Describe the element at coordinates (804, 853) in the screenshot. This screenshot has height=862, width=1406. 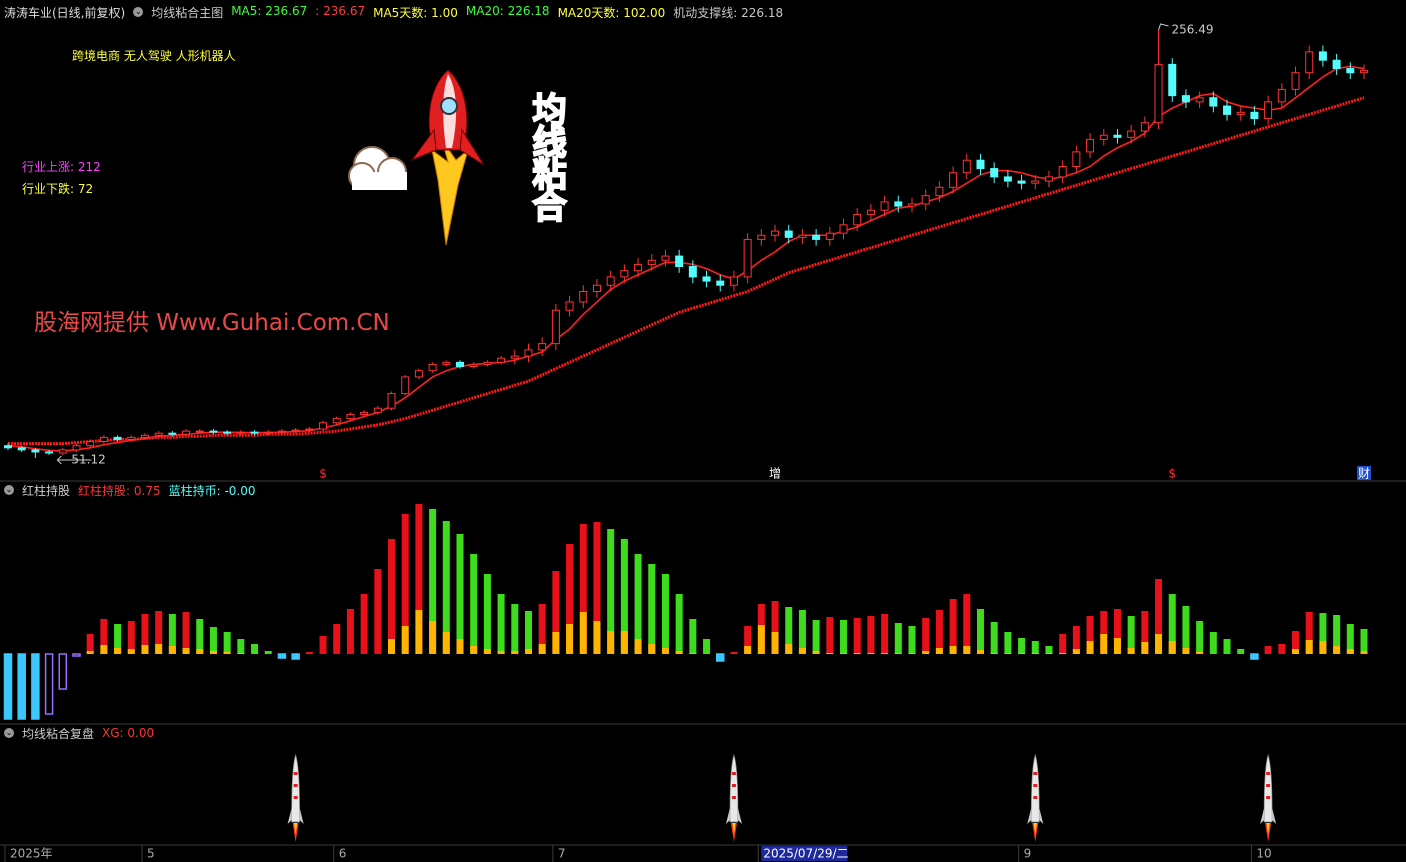
I see `axis-highlight` at that location.